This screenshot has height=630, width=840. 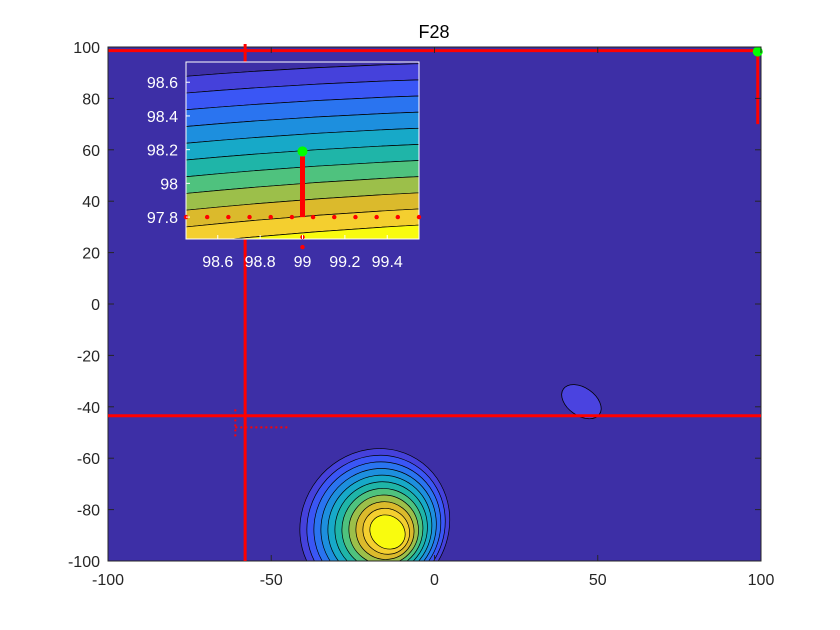 I want to click on inset-y-tick-label: 98.2, so click(x=162, y=151).